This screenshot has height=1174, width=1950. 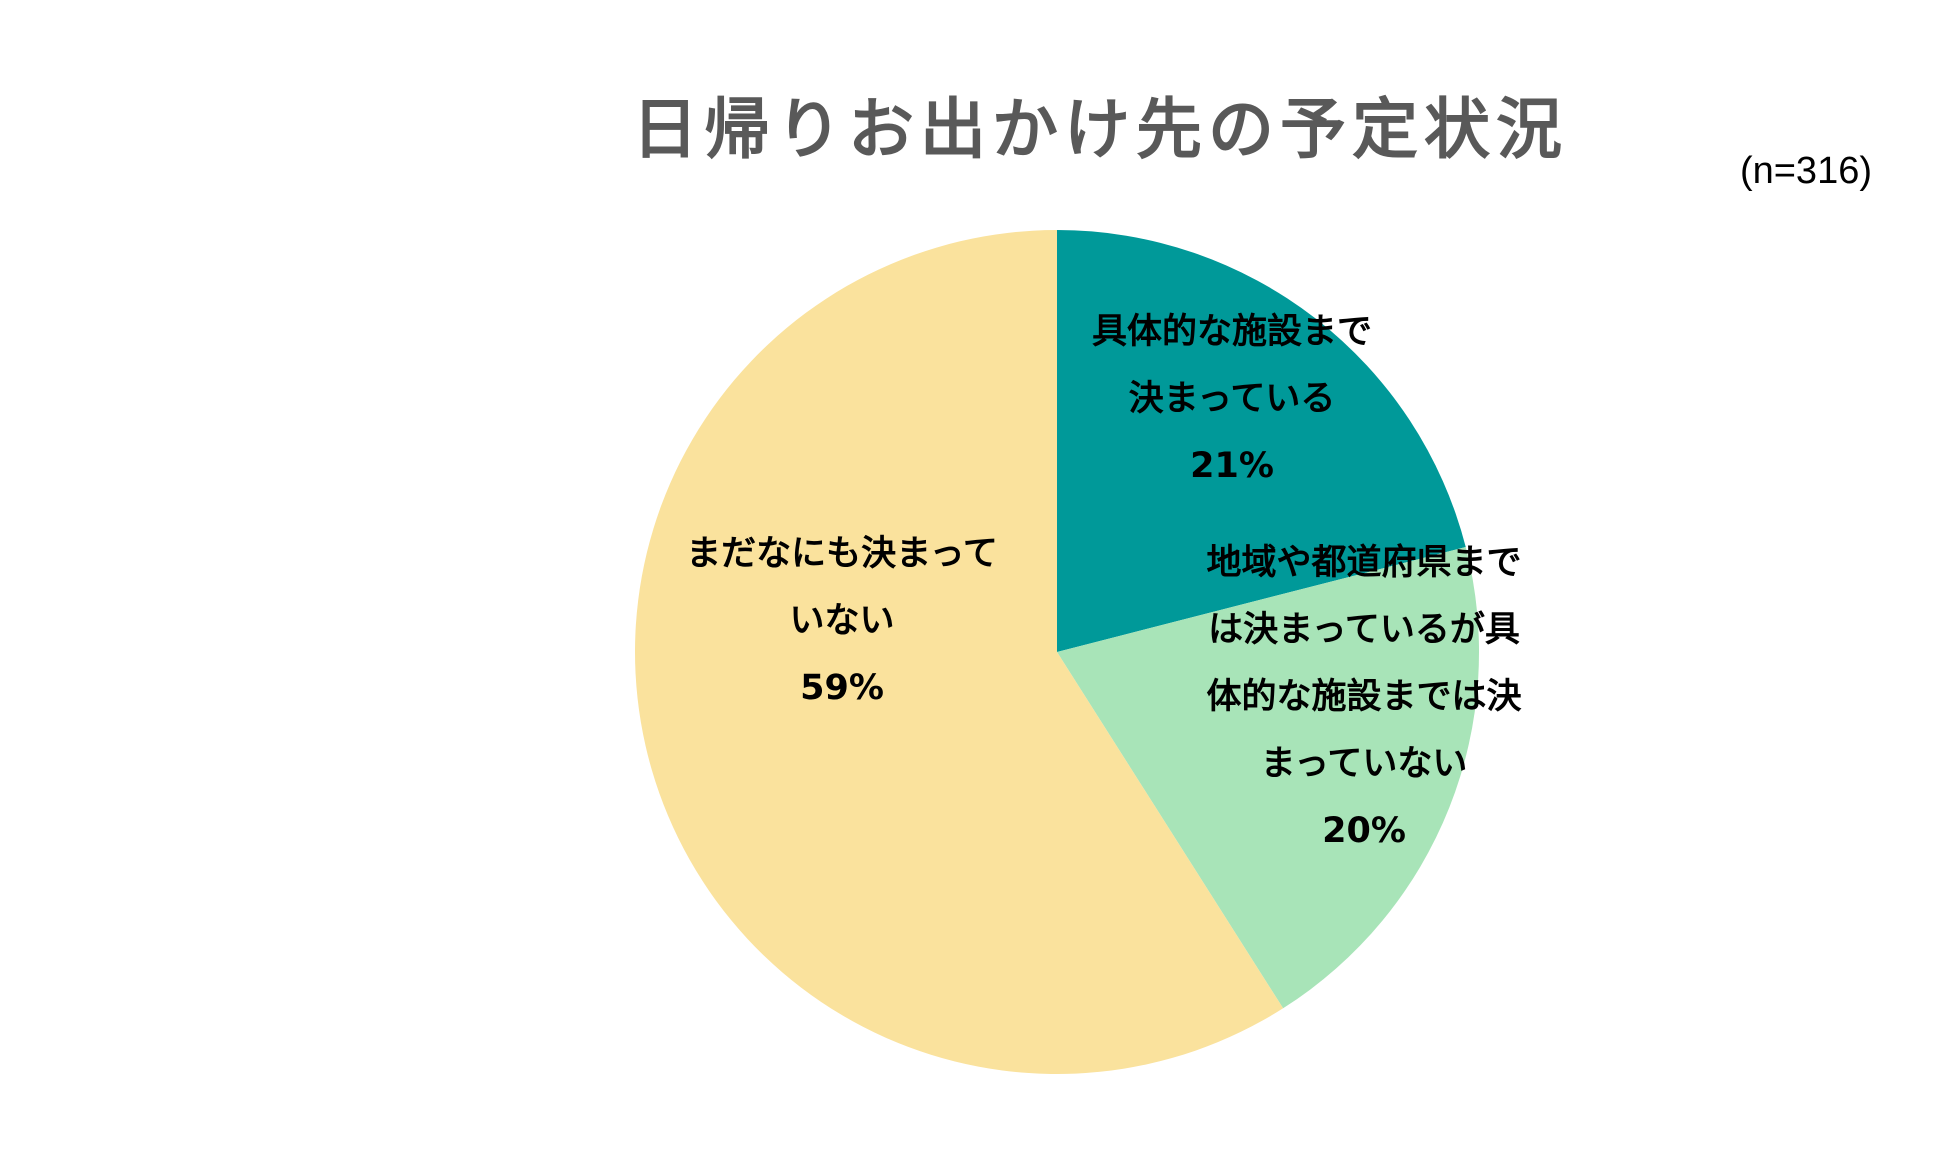 I want to click on slice-category-label-1: 地域や都道府県まで, so click(x=1363, y=562).